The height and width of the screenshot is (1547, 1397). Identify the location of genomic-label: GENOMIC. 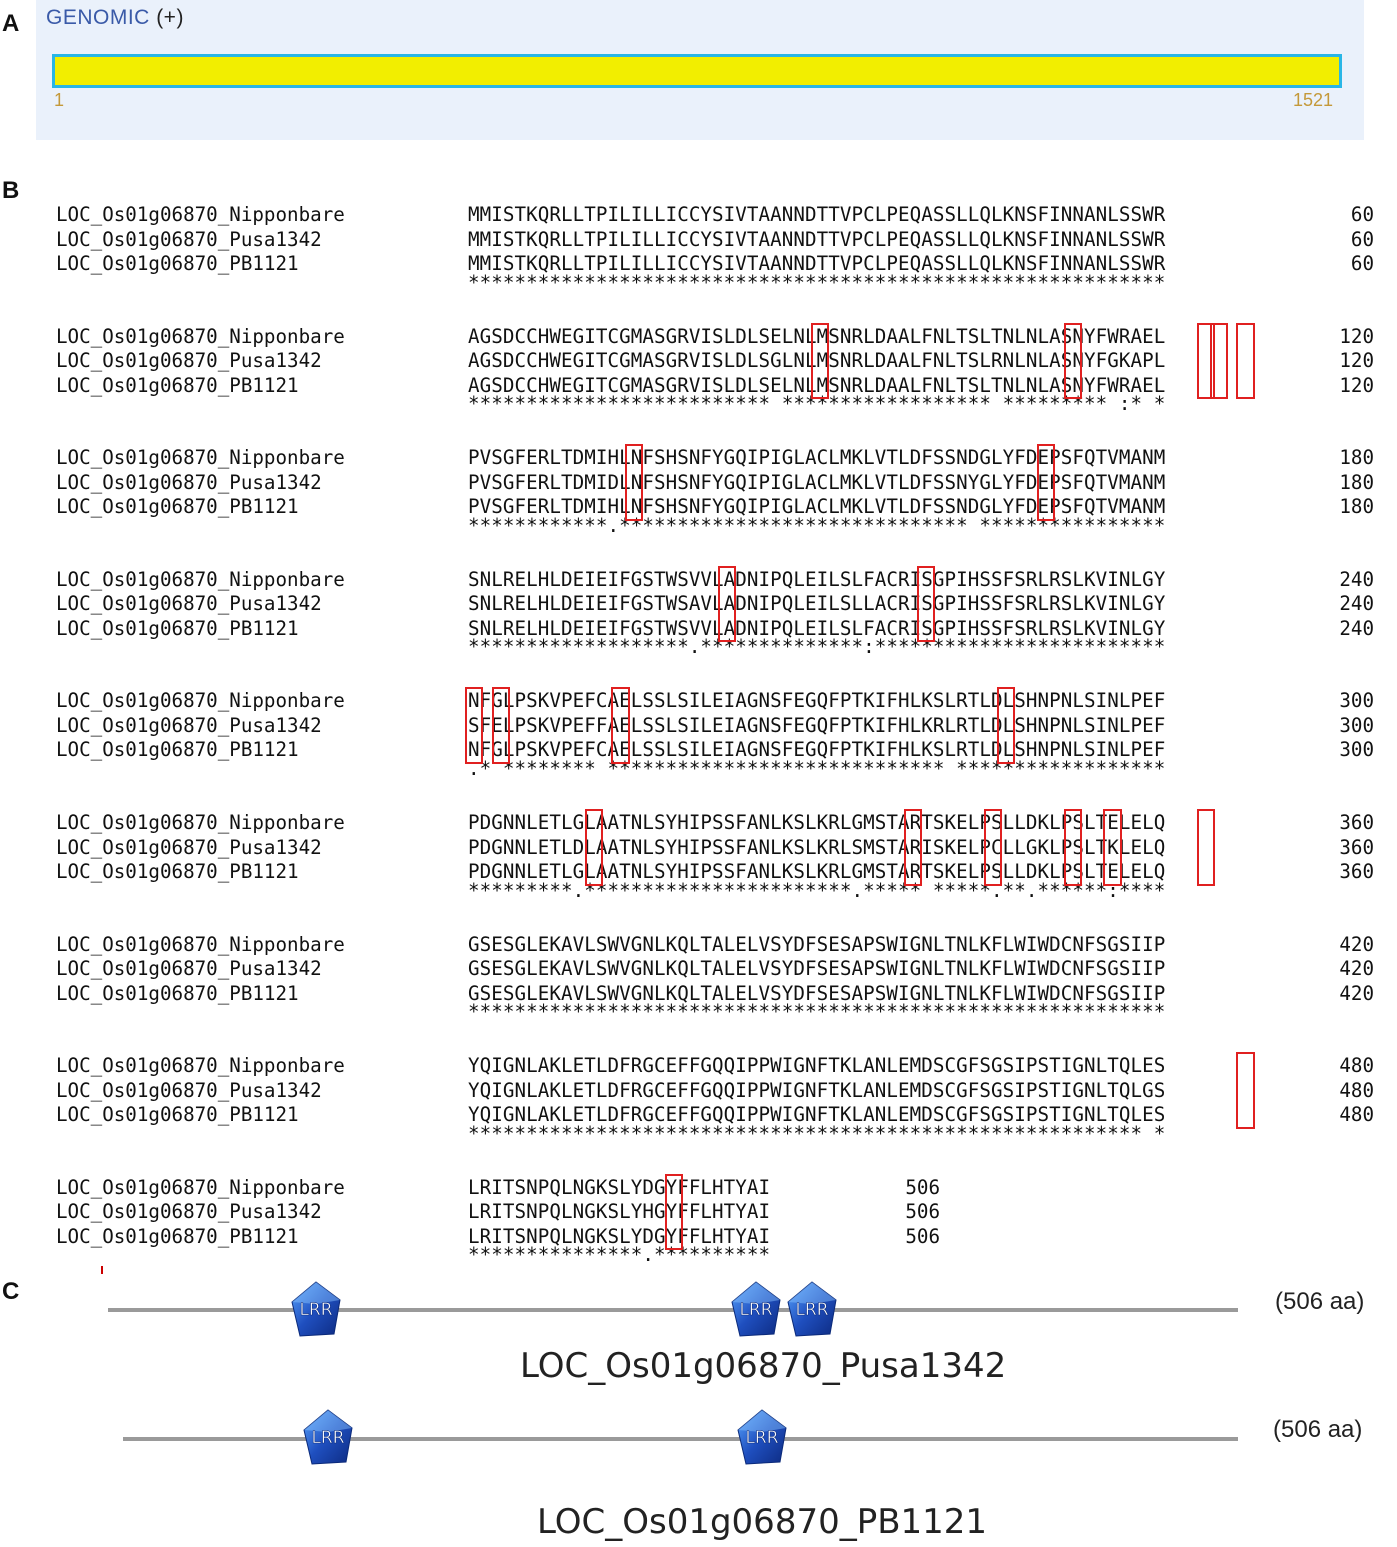
(98, 17).